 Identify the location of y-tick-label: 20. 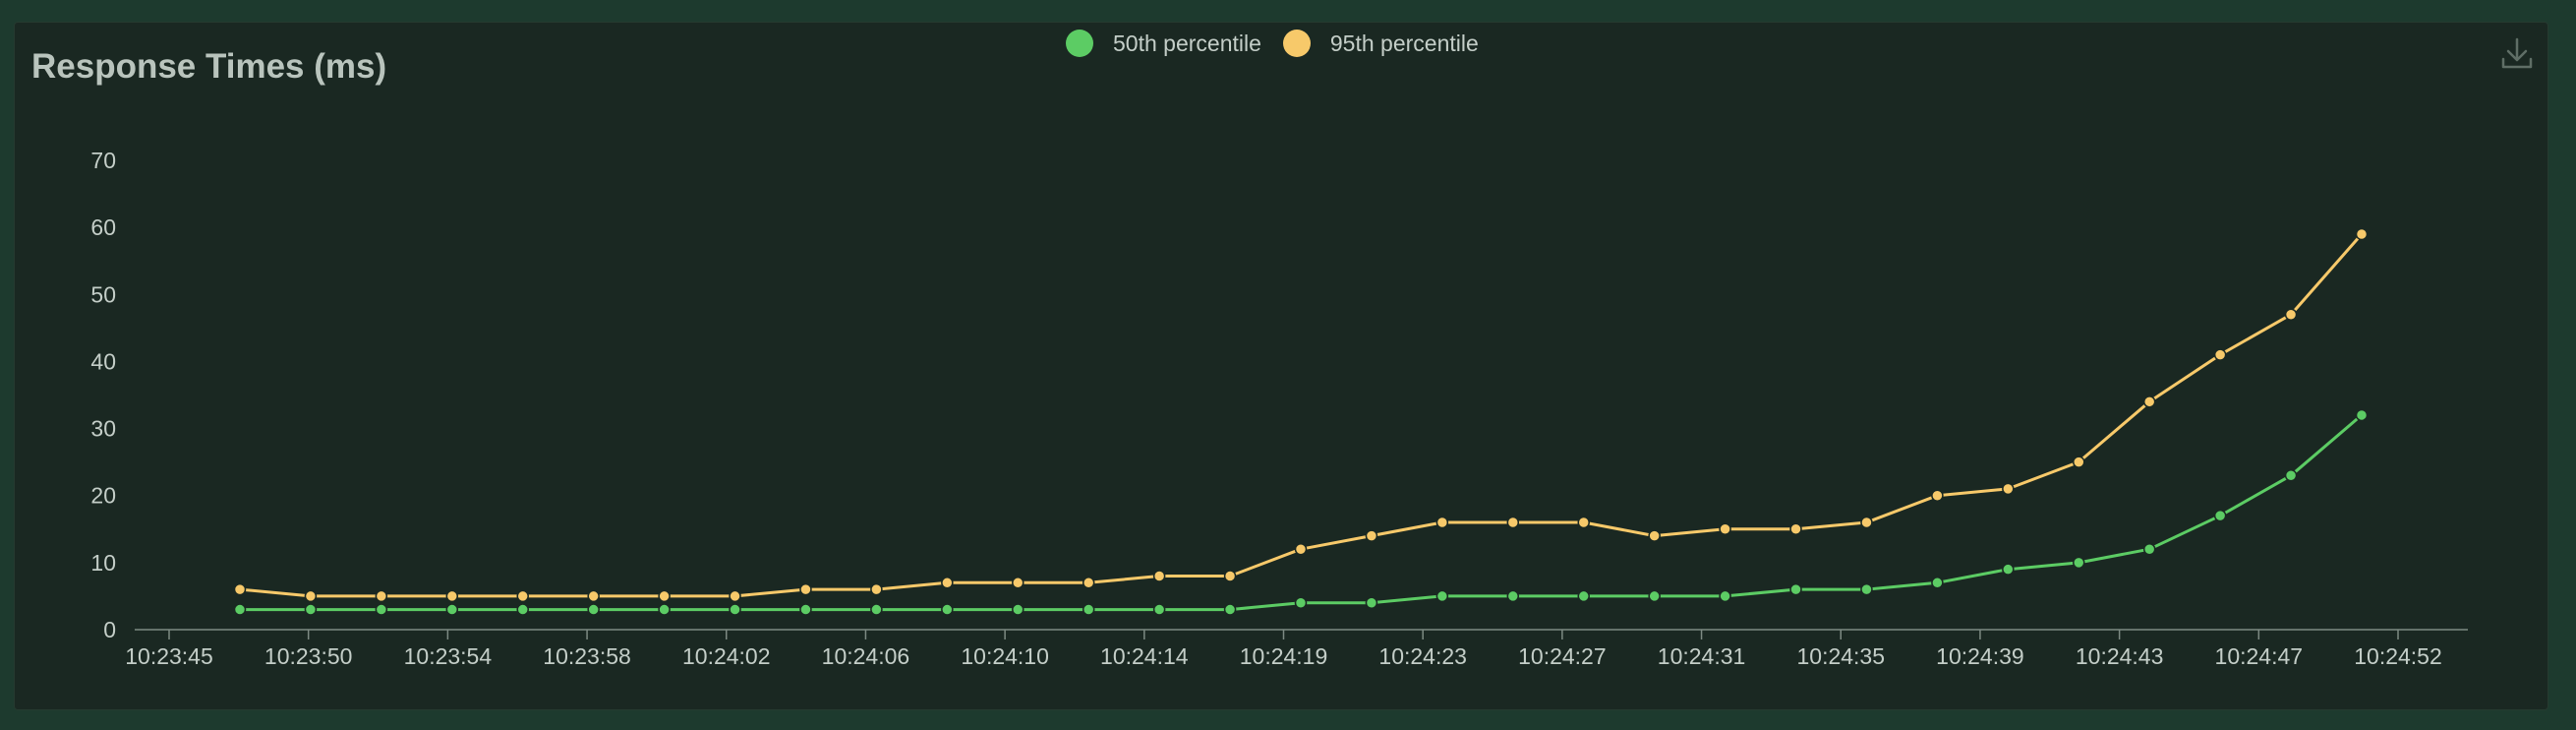
(103, 496).